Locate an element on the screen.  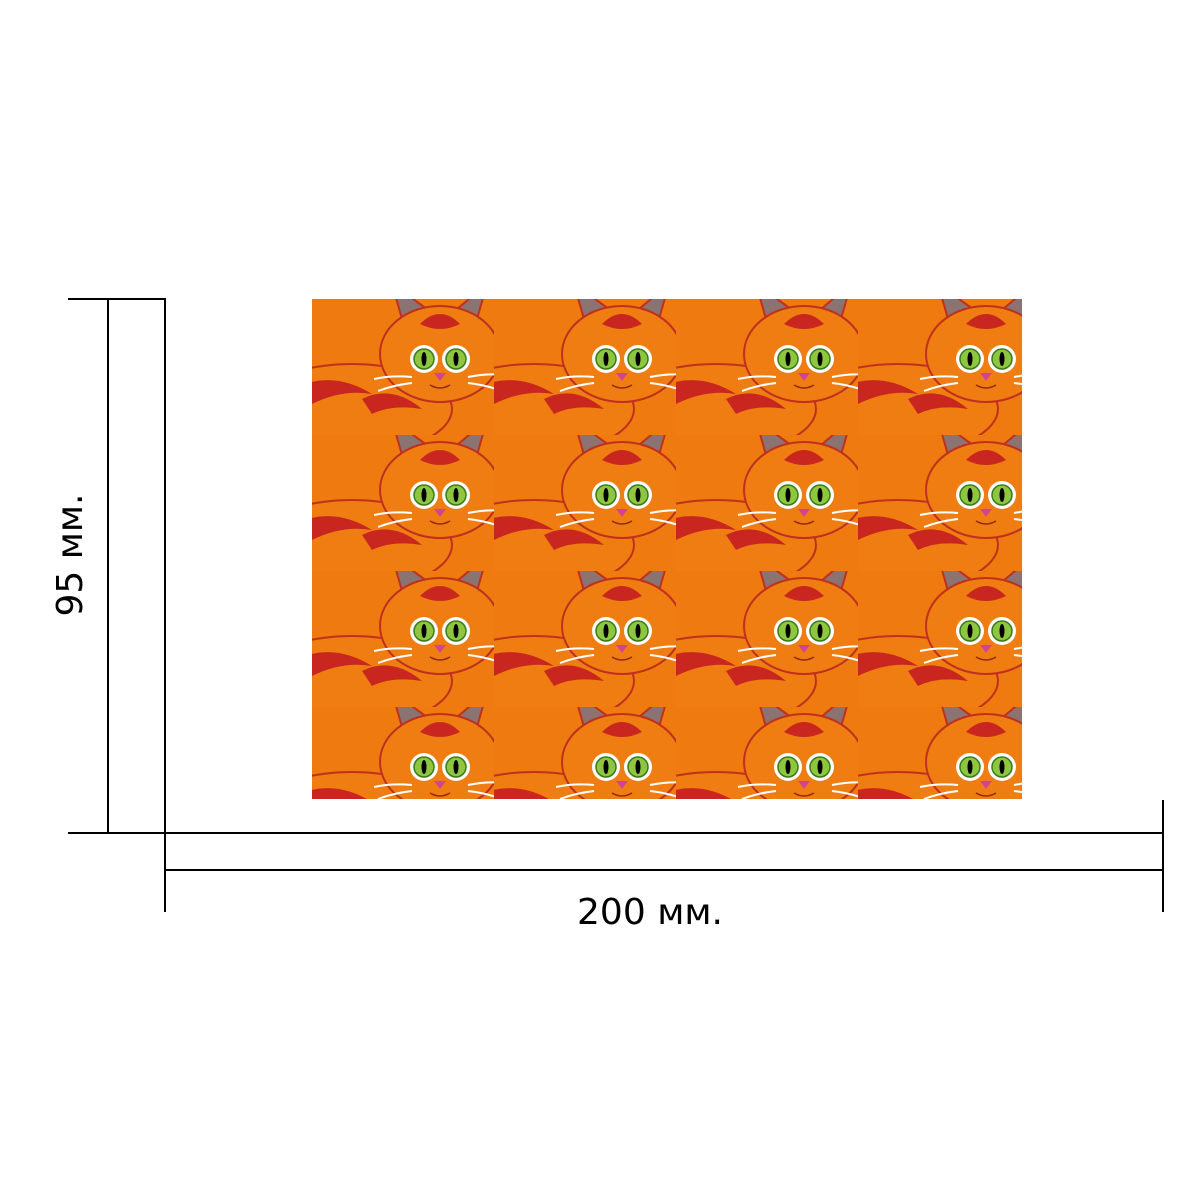
height-label: 95 мм. is located at coordinates (70, 554).